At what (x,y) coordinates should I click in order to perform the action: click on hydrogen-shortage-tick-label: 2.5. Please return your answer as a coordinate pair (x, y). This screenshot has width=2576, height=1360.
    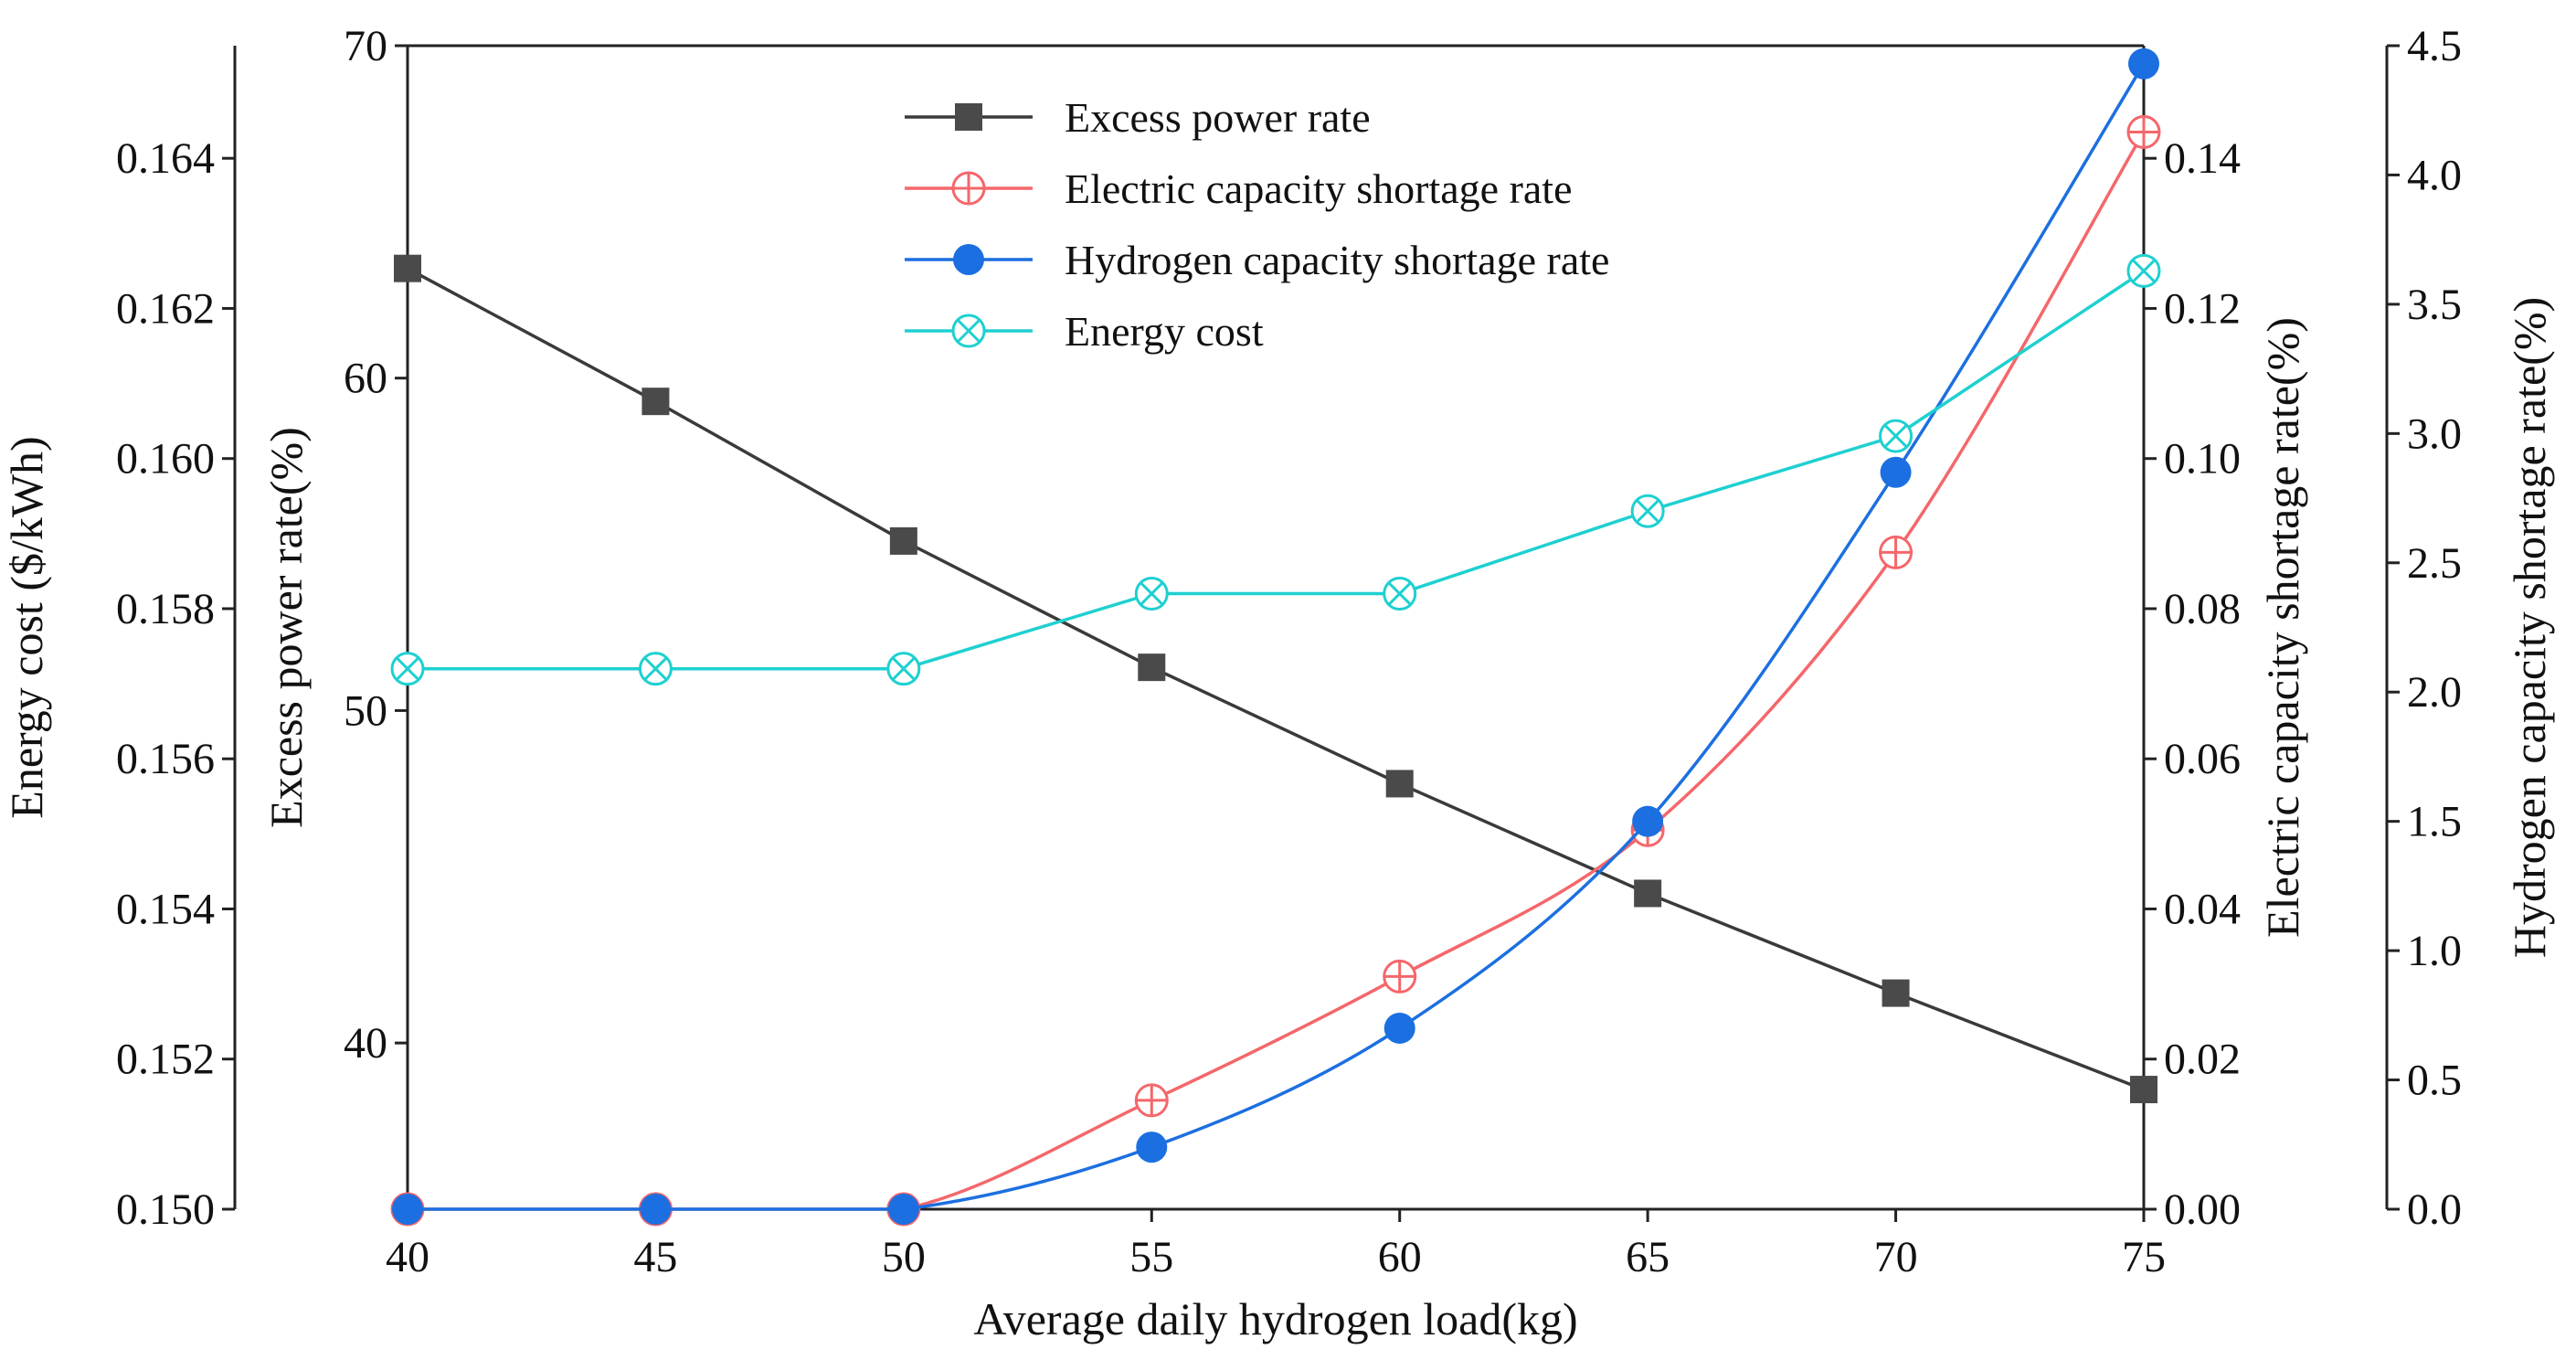
    Looking at the image, I should click on (2434, 563).